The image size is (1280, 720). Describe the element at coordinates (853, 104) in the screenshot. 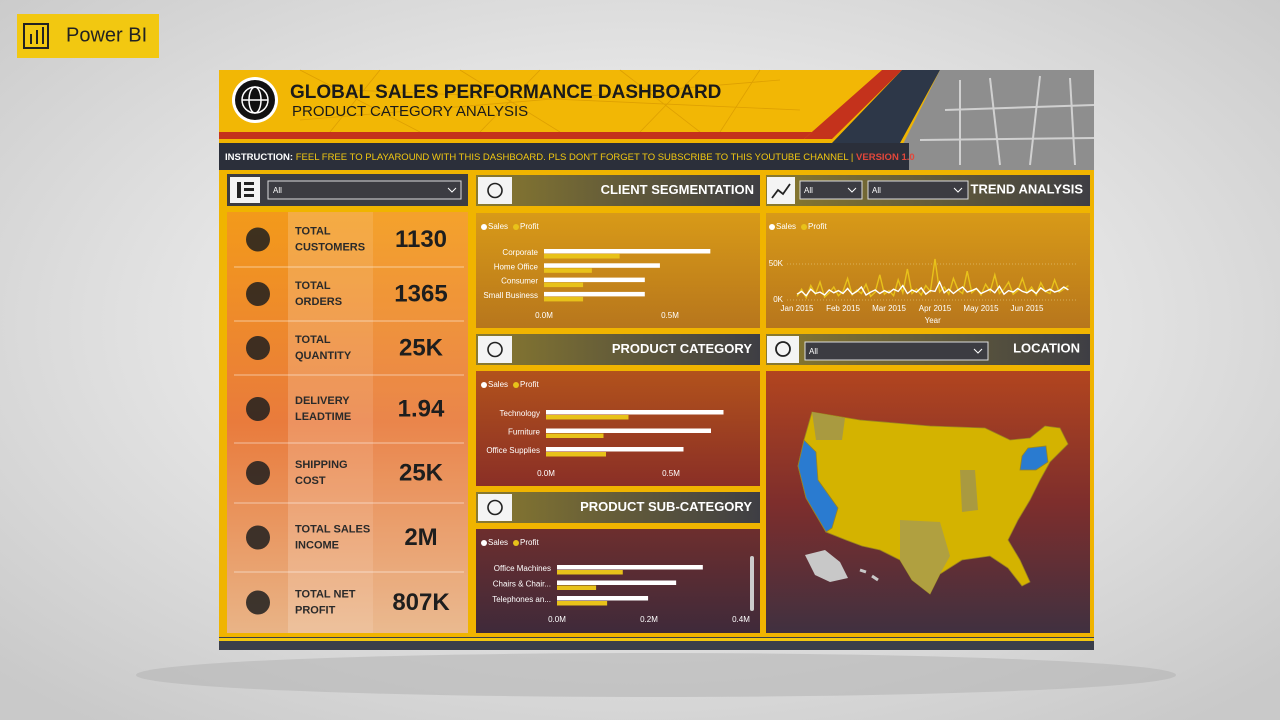

I see `red-slant` at that location.